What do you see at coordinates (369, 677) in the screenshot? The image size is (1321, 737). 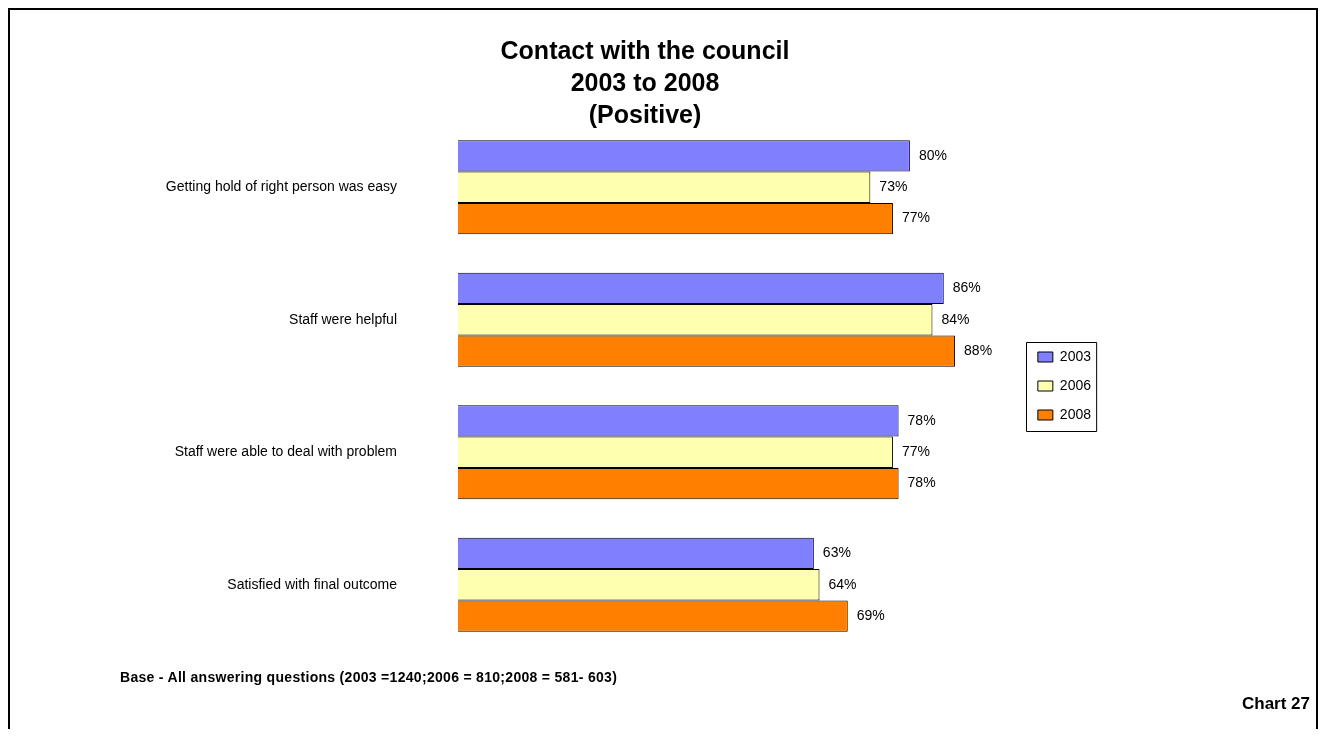 I see `text: Base - All answering questions (2003 =1240;2006 = 810;2008 = 581- 603)` at bounding box center [369, 677].